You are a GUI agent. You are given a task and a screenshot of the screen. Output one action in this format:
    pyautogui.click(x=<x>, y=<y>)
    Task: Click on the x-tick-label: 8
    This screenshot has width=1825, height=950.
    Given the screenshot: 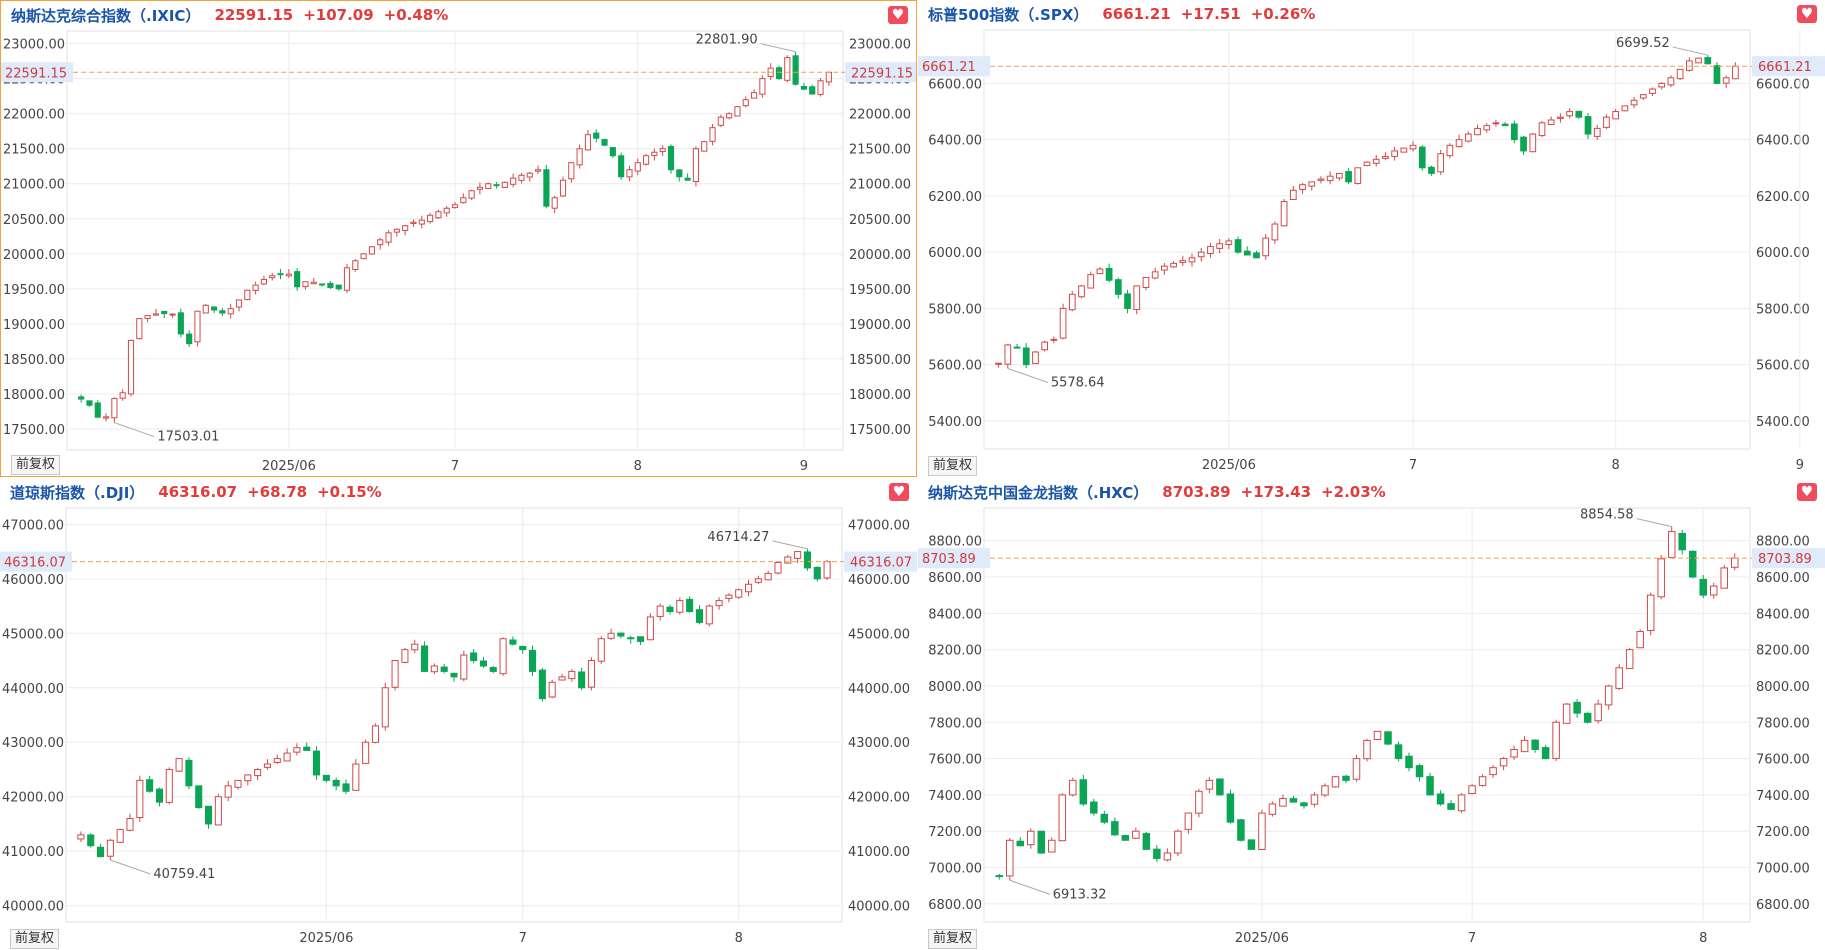 What is the action you would take?
    pyautogui.click(x=1703, y=938)
    